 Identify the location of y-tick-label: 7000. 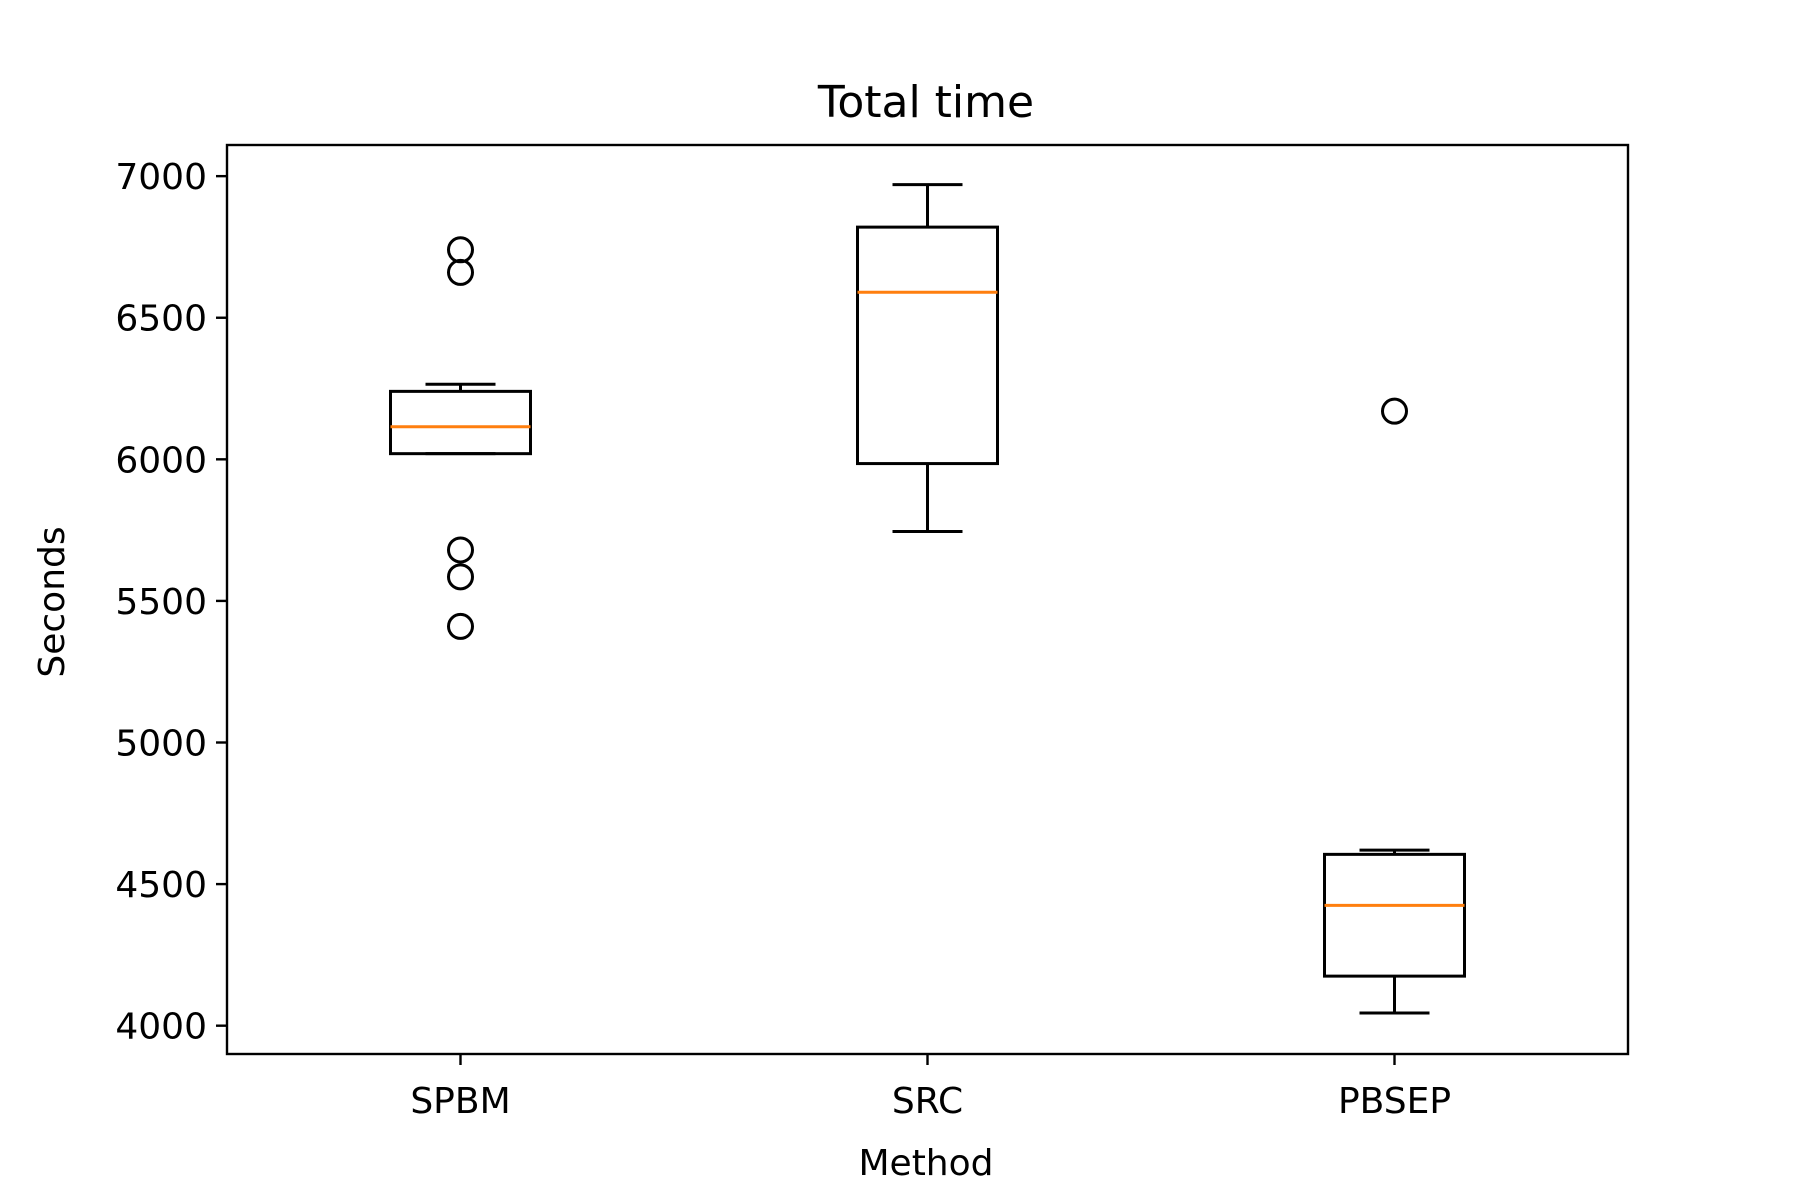
(161, 177).